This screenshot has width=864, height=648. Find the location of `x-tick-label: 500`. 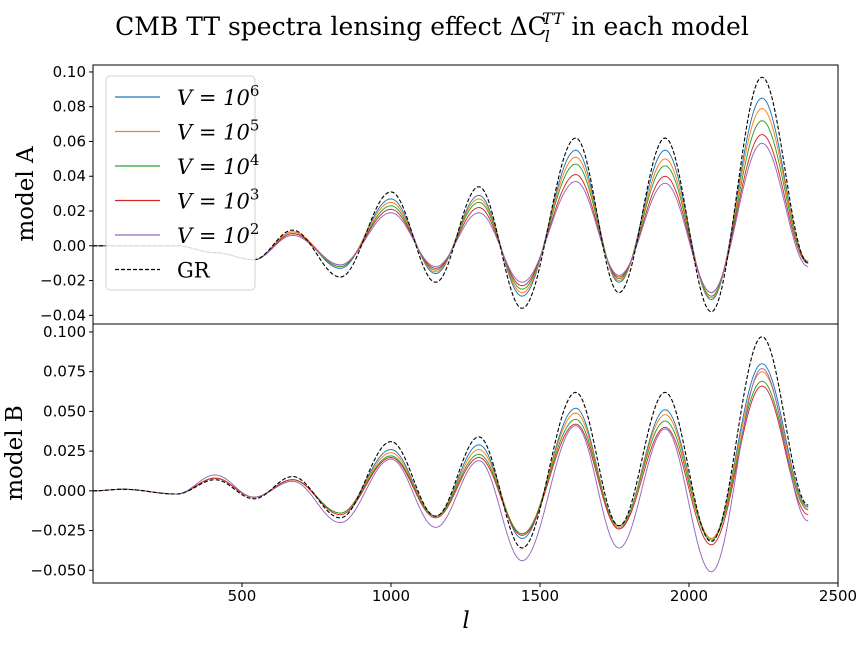

x-tick-label: 500 is located at coordinates (242, 596).